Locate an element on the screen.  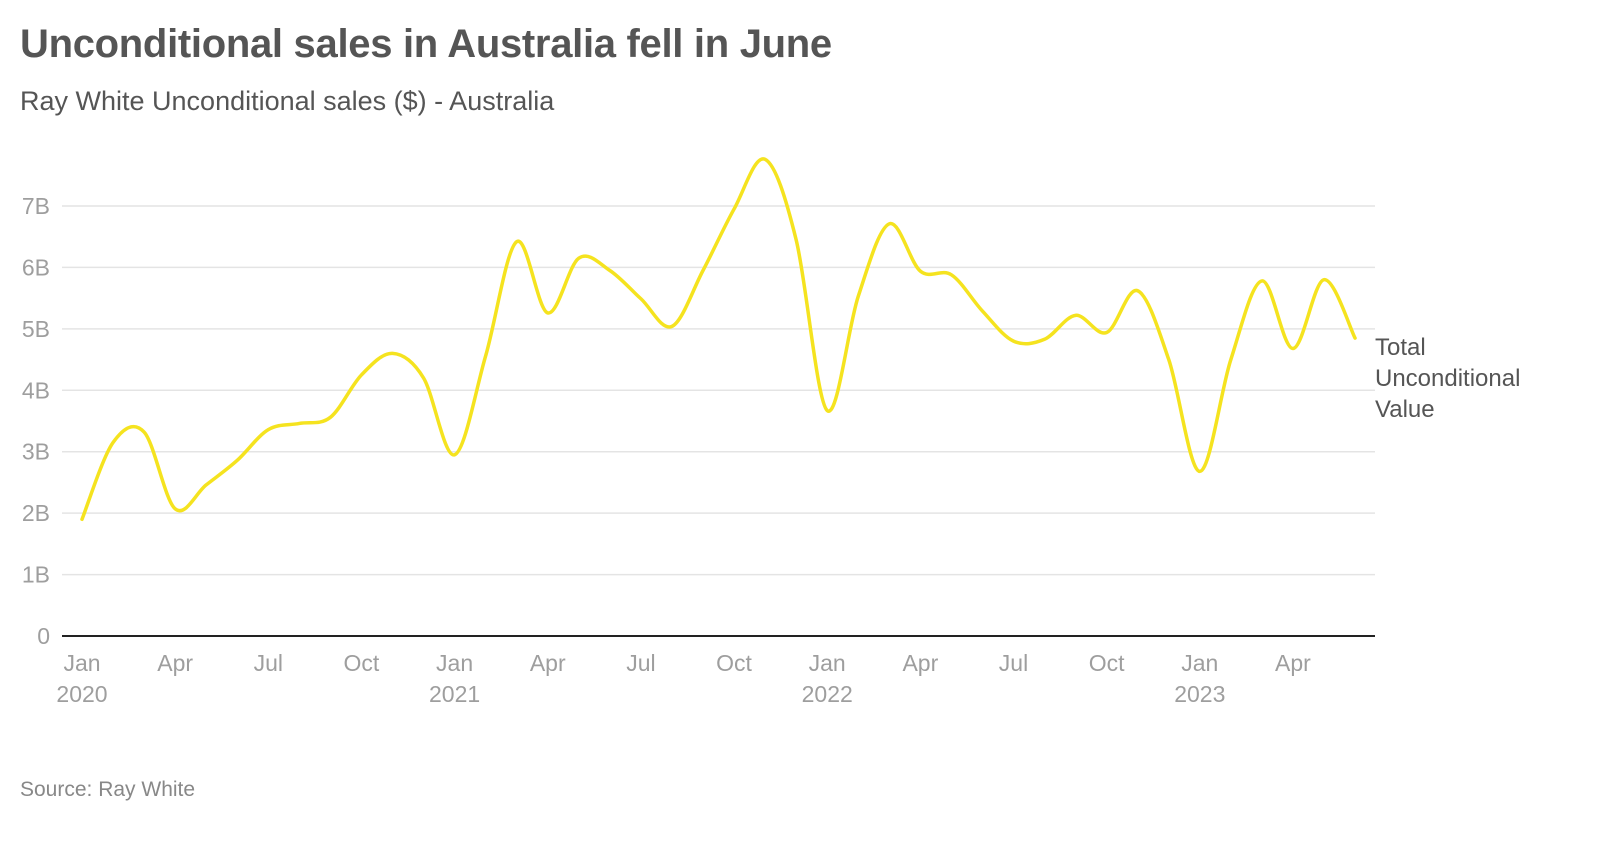
y-tick-label: 0 is located at coordinates (43, 636).